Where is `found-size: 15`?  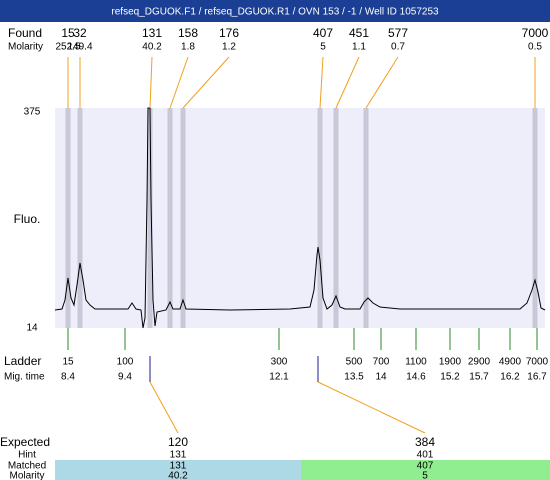 found-size: 15 is located at coordinates (68, 33).